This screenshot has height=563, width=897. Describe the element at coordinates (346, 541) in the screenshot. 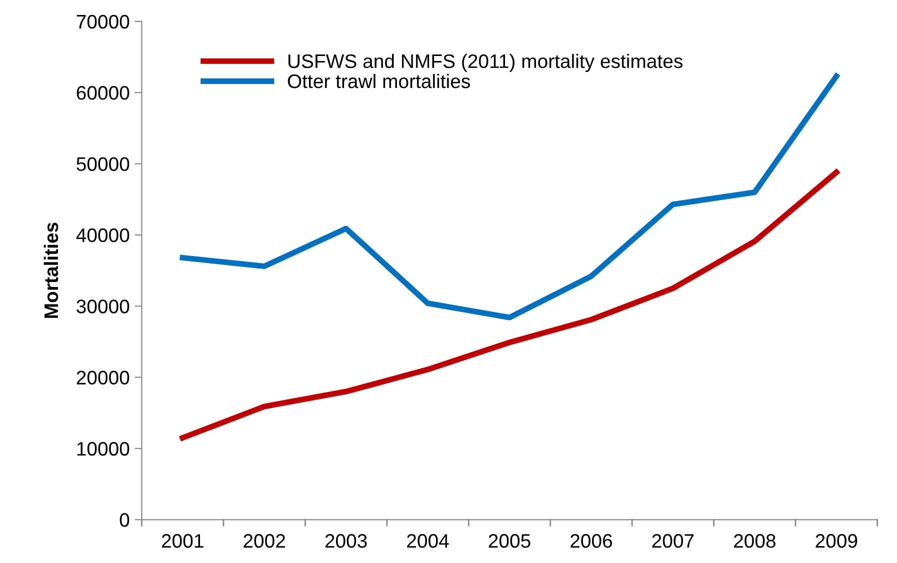

I see `x-tick-label: 2003` at that location.